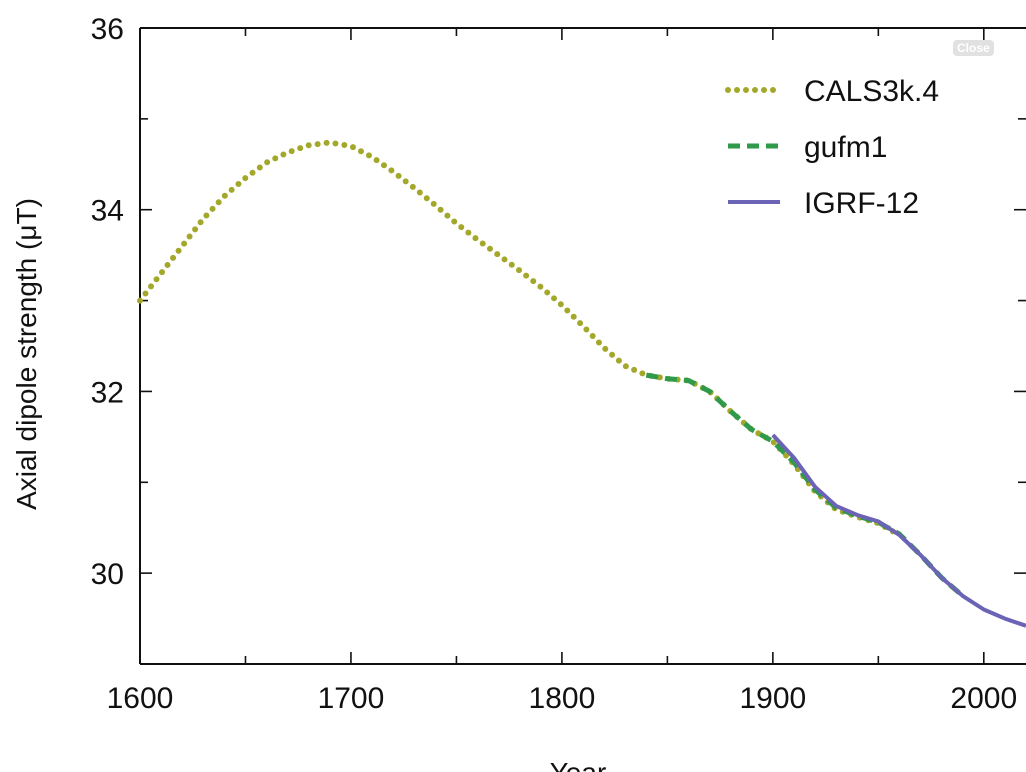 The image size is (1026, 772). Describe the element at coordinates (772, 698) in the screenshot. I see `x-tick-label: 1900` at that location.